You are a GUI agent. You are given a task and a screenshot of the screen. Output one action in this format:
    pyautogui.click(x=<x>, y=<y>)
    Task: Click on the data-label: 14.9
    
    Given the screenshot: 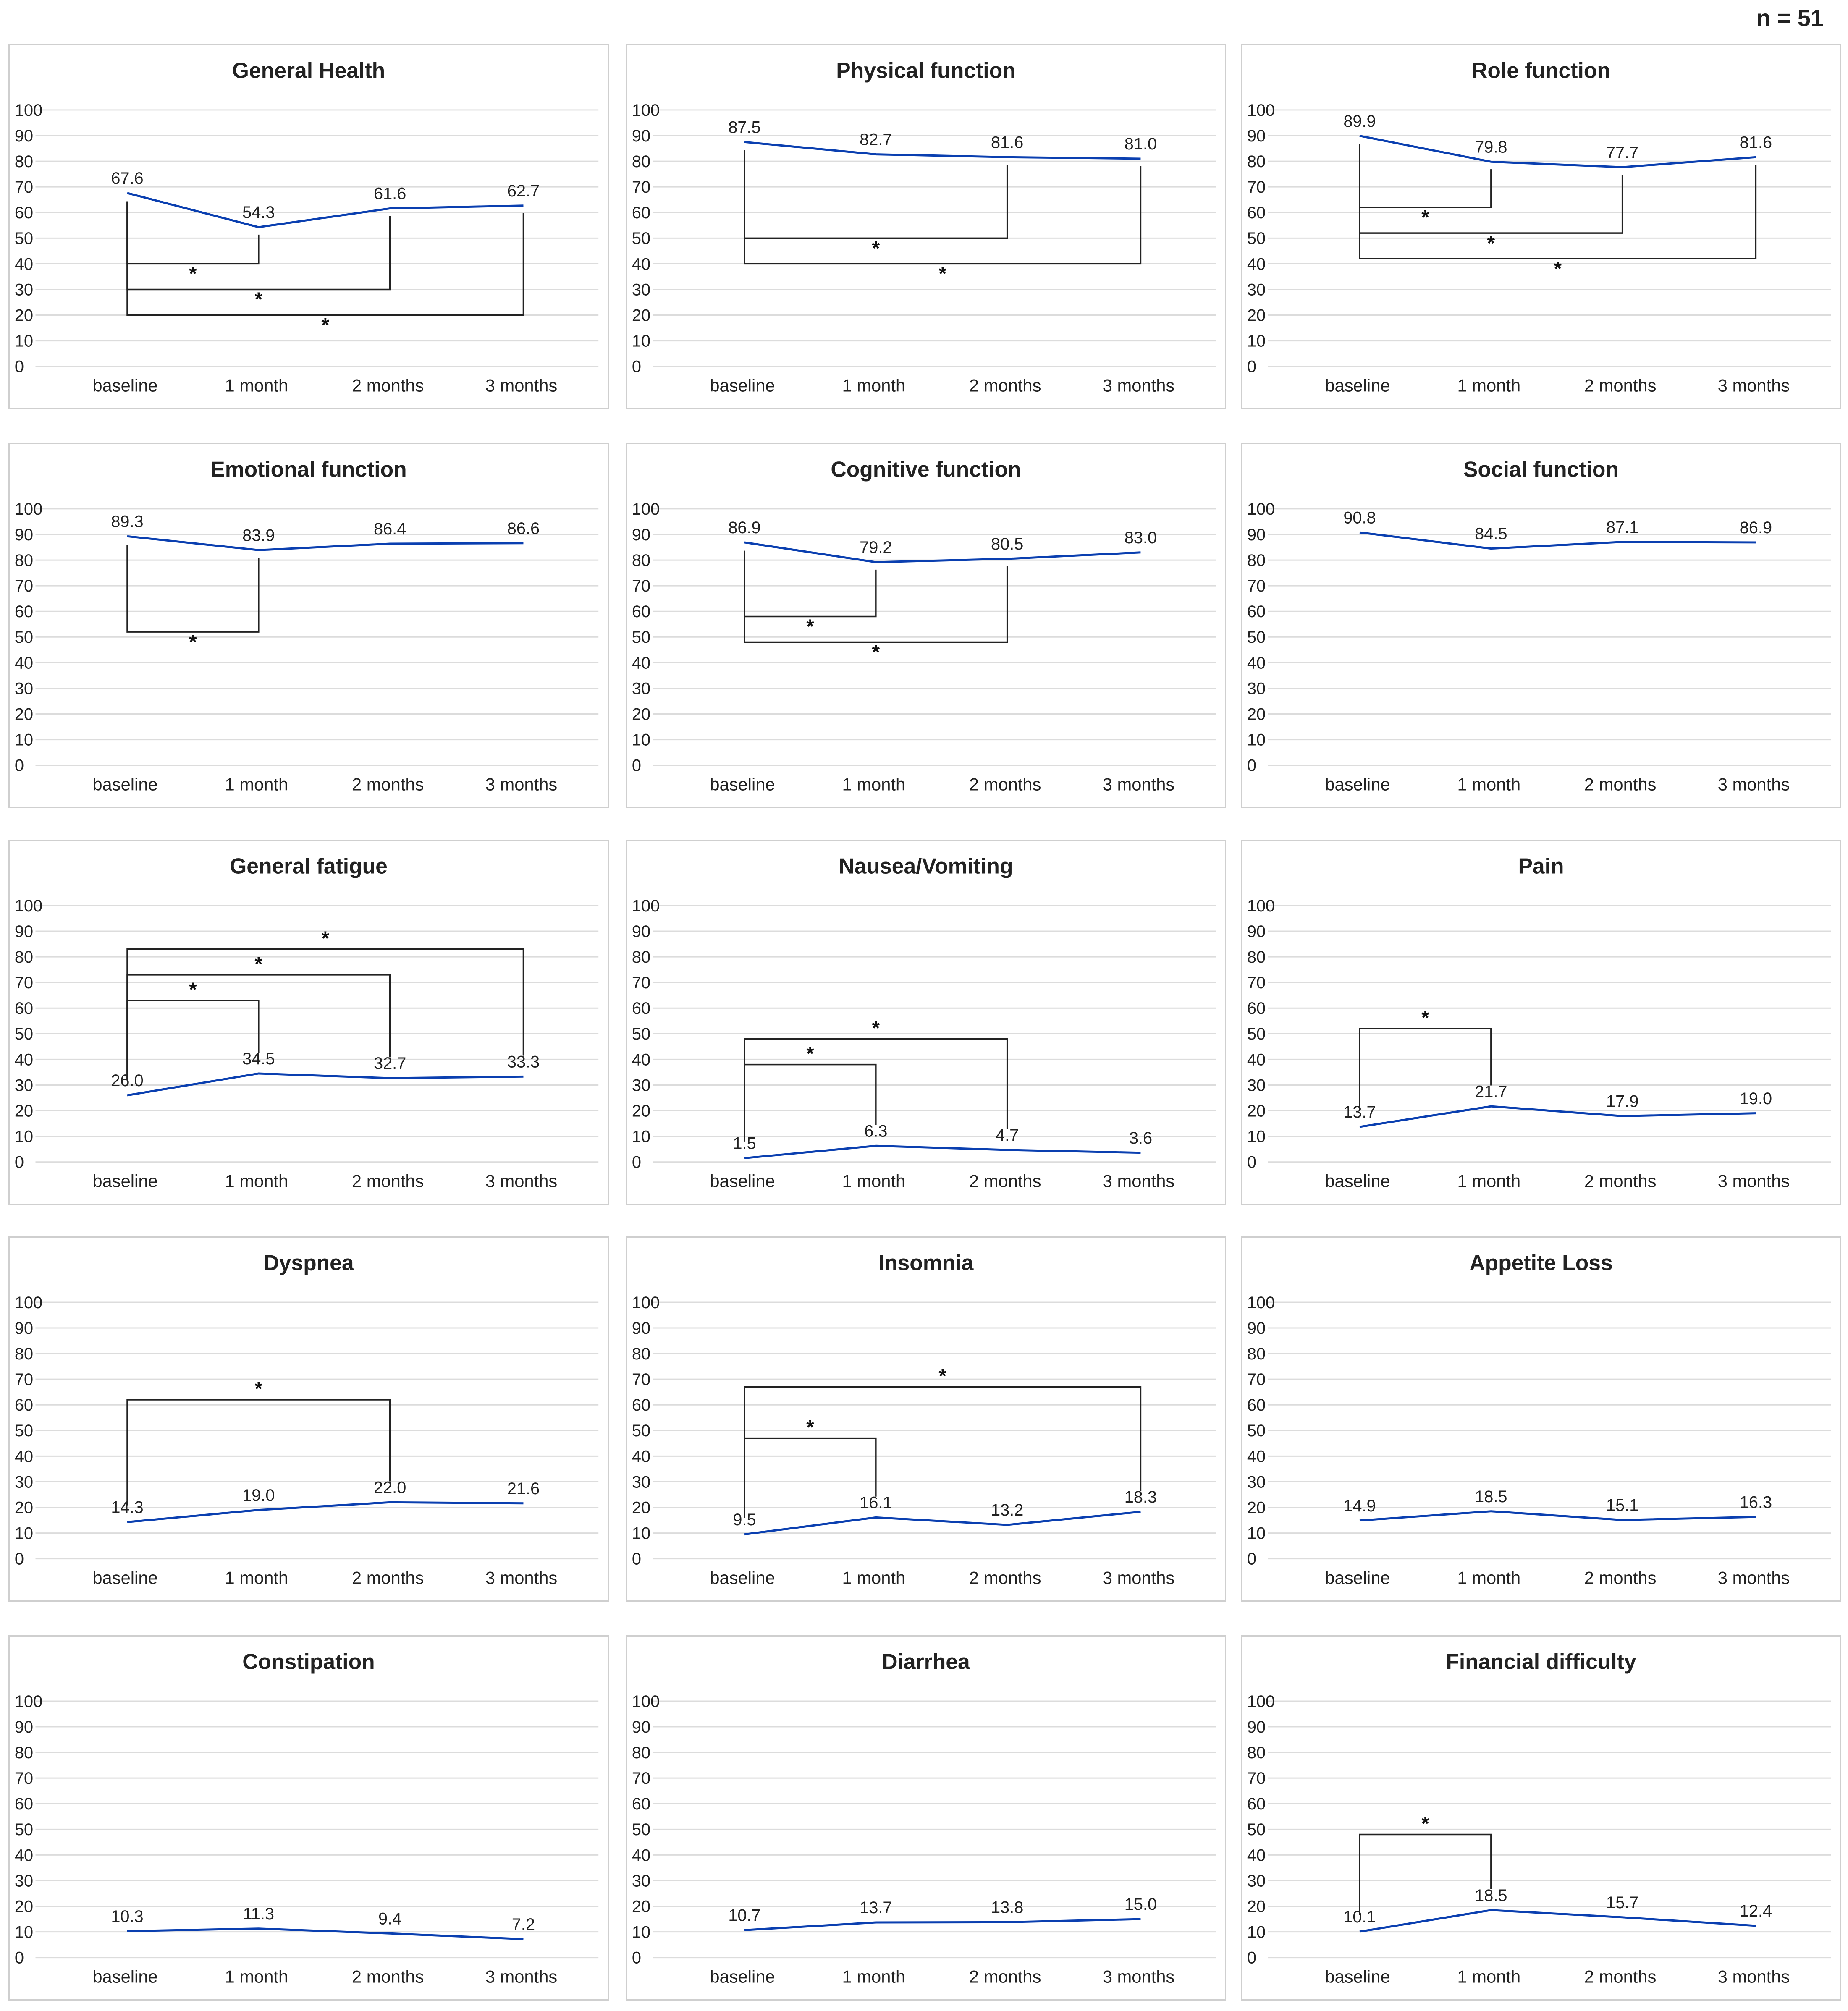 What is the action you would take?
    pyautogui.click(x=1359, y=1506)
    